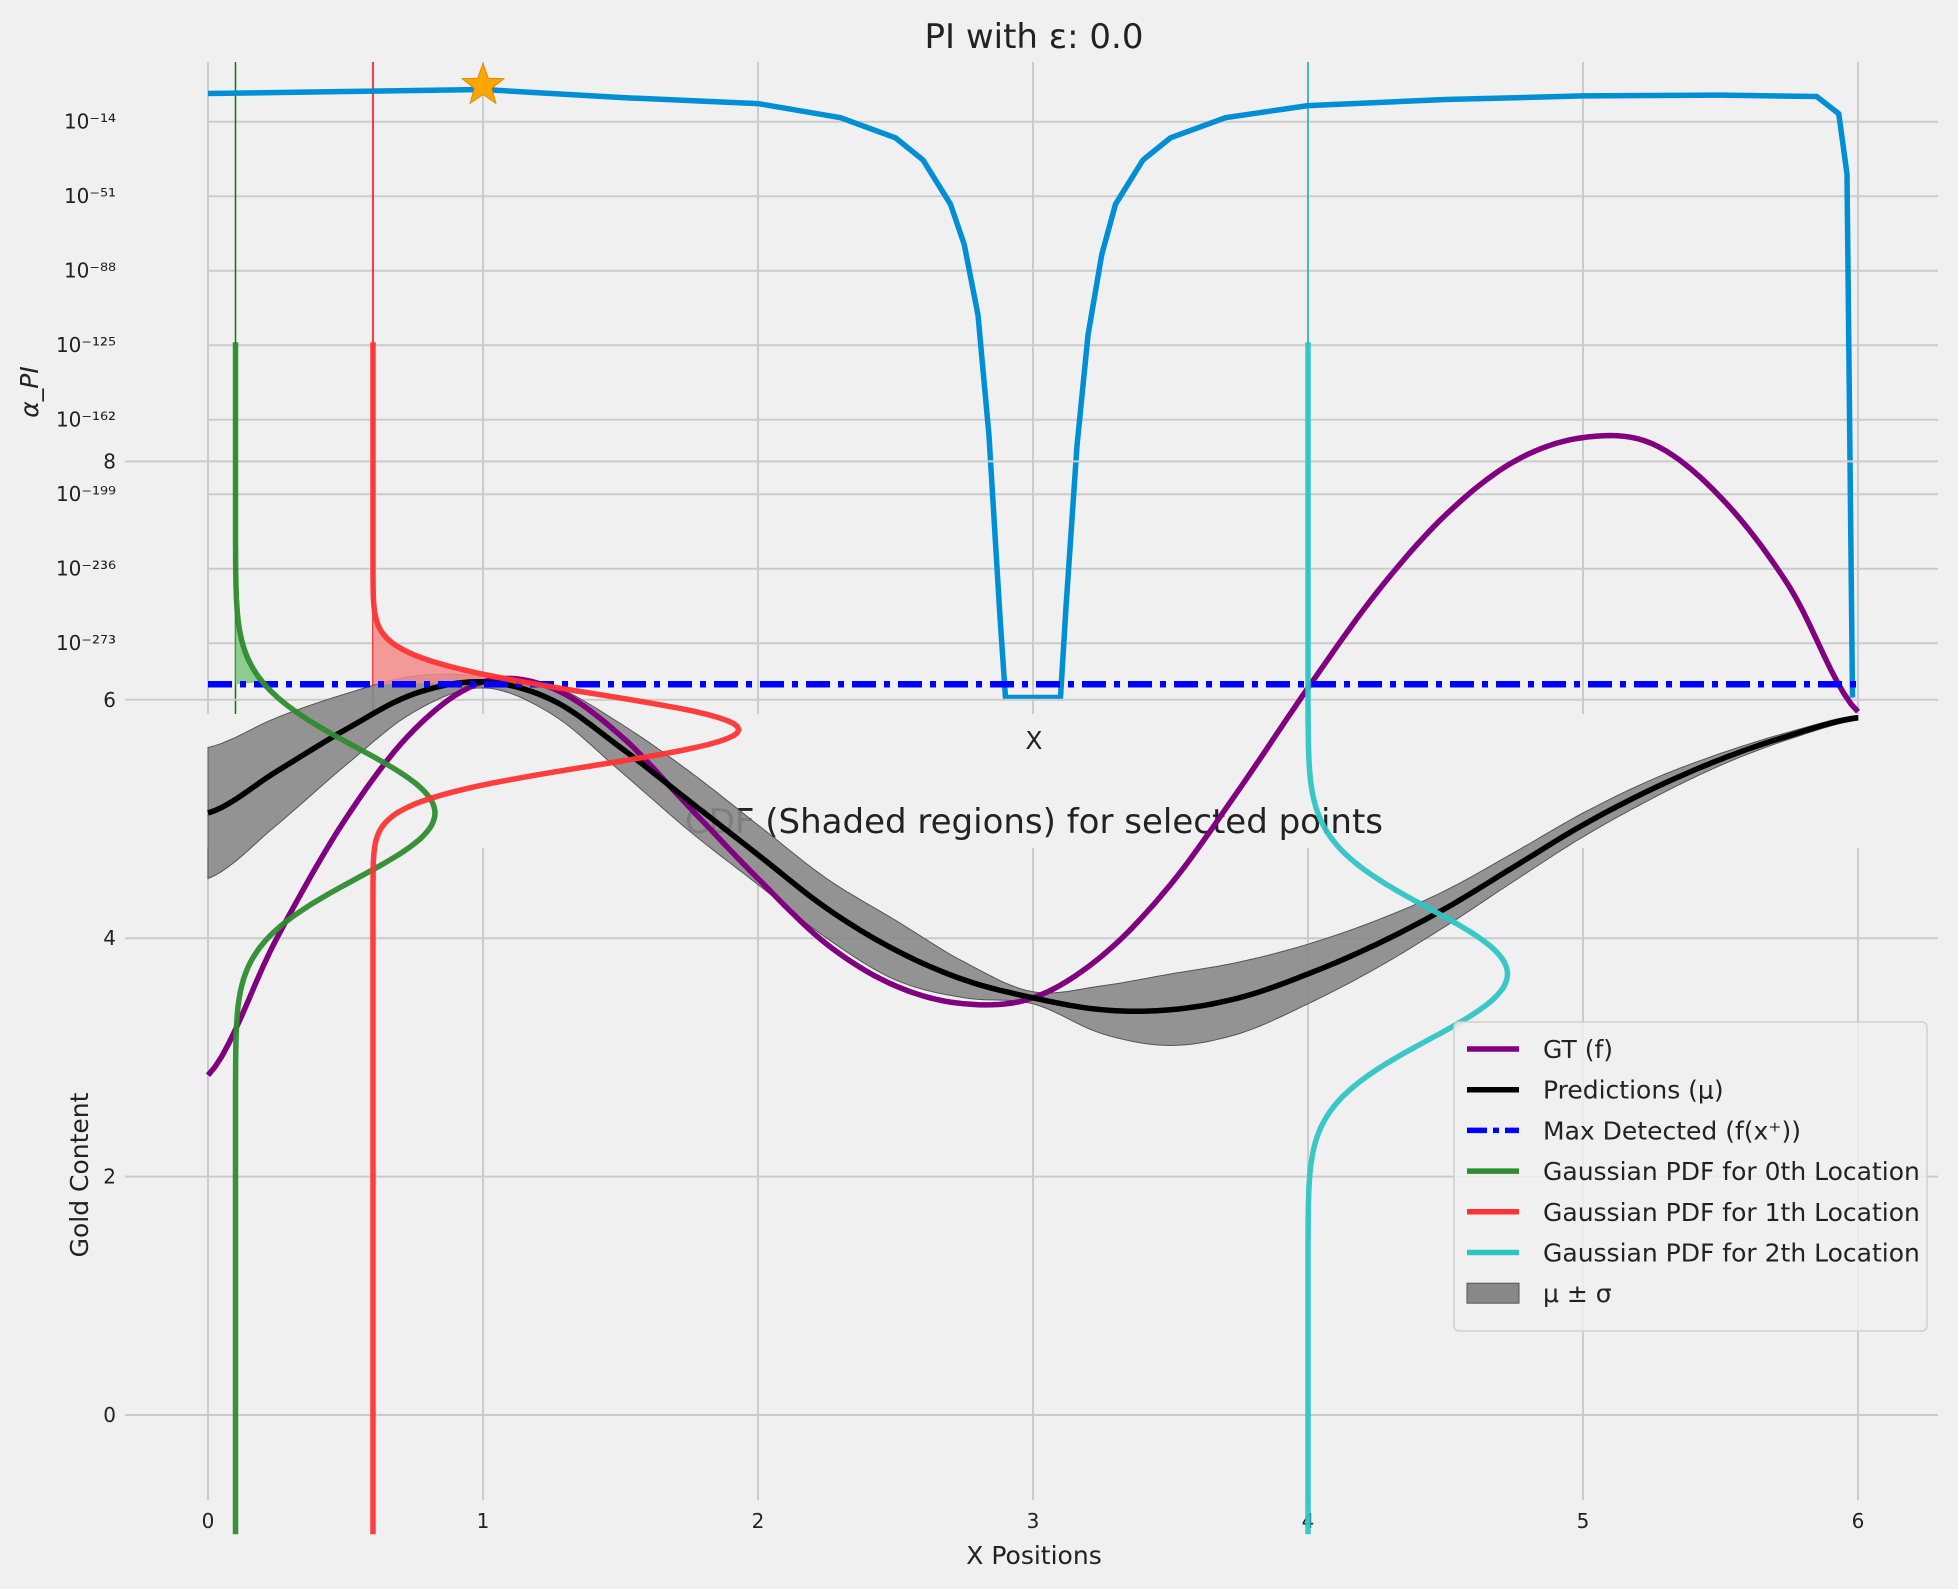 This screenshot has width=1958, height=1589. What do you see at coordinates (1034, 37) in the screenshot?
I see `pi-title: PI with ε: 0.0` at bounding box center [1034, 37].